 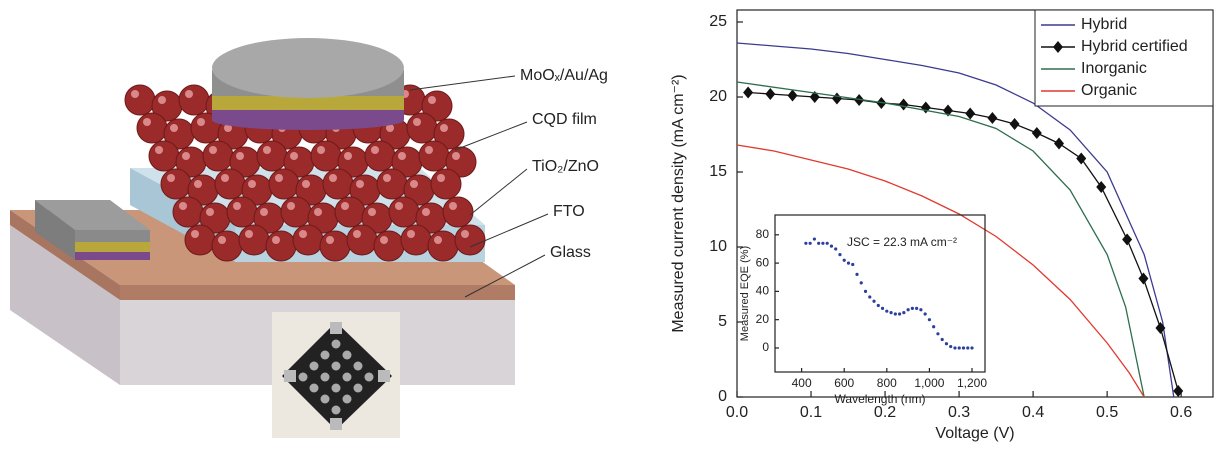 I want to click on contact-metal, so click(x=112, y=236).